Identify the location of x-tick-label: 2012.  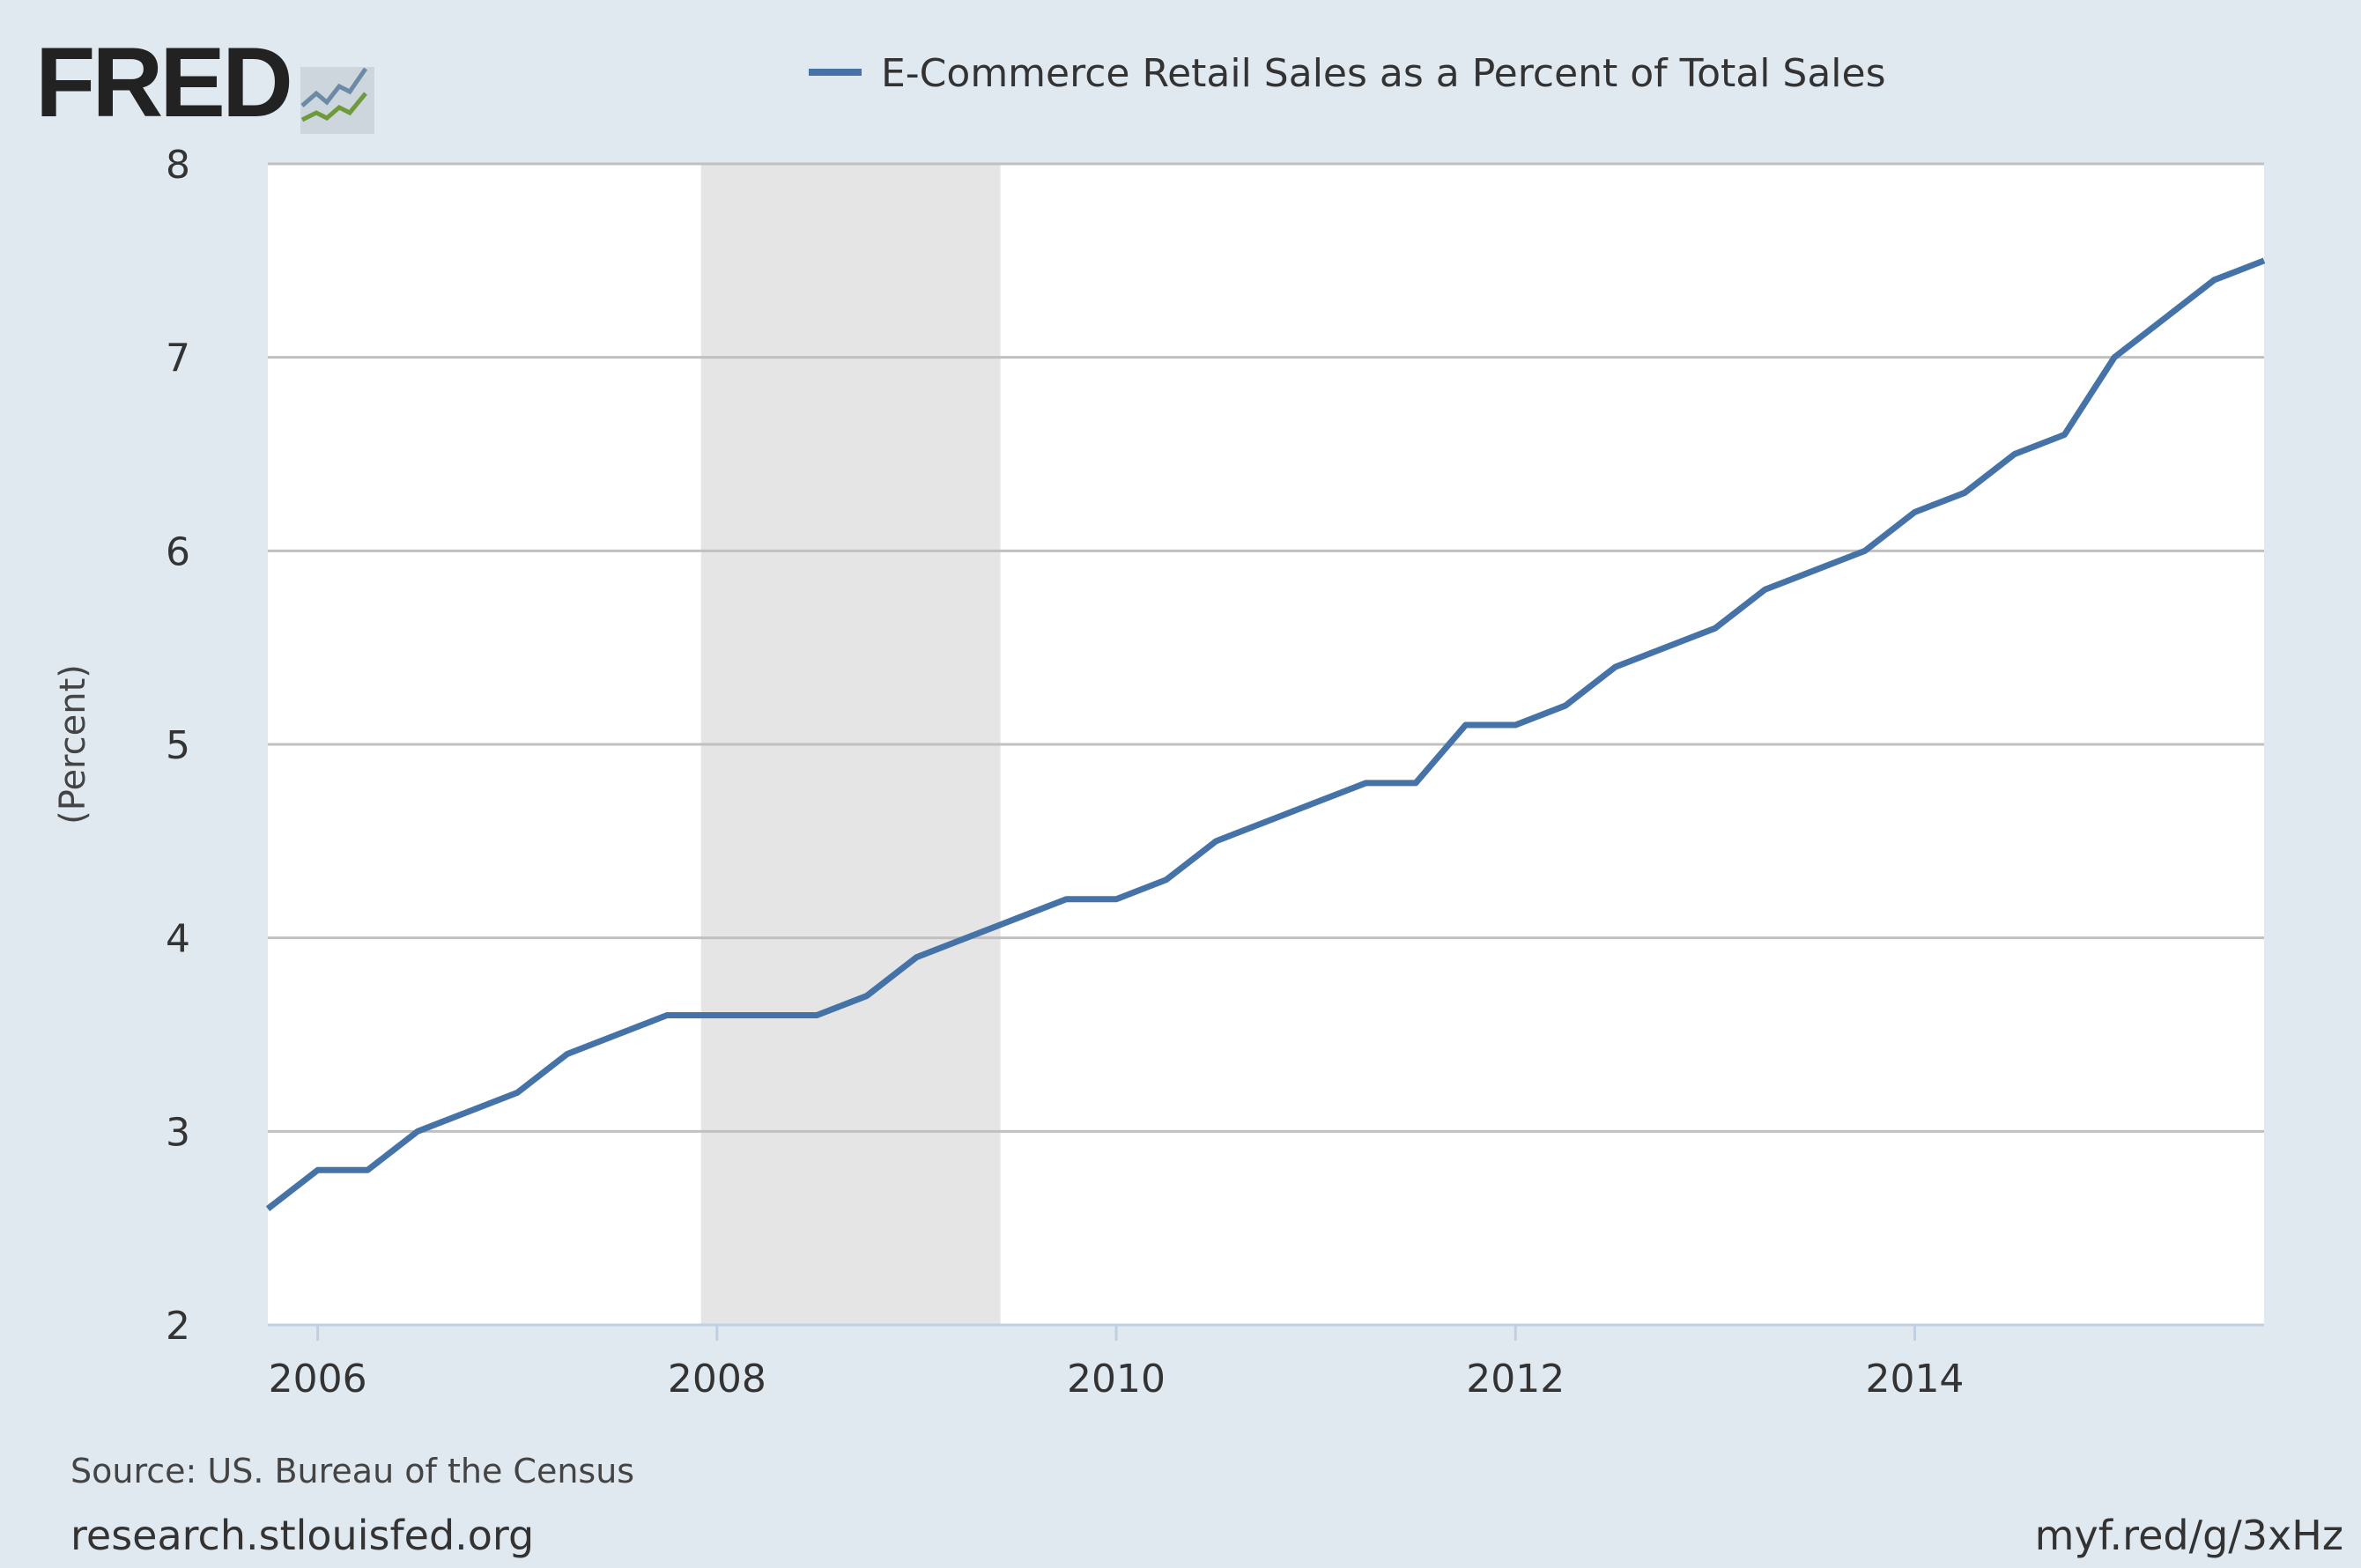
(1515, 1379).